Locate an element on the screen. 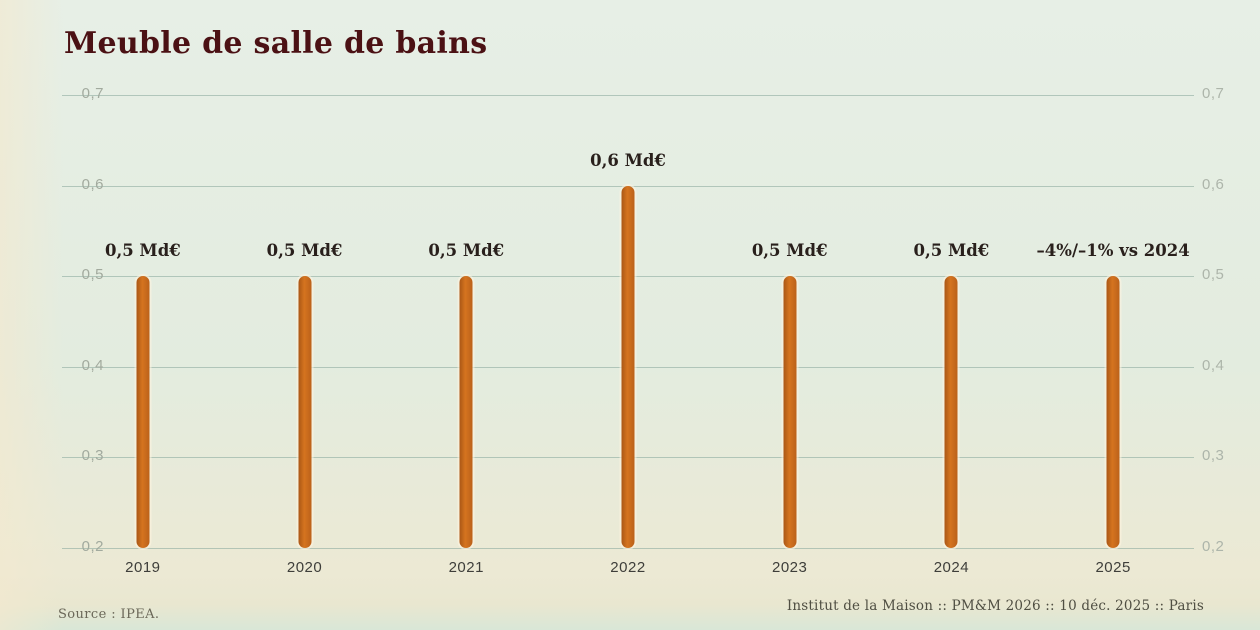 Image resolution: width=1260 pixels, height=630 pixels. x-tick-label-2023: 2023 is located at coordinates (790, 567).